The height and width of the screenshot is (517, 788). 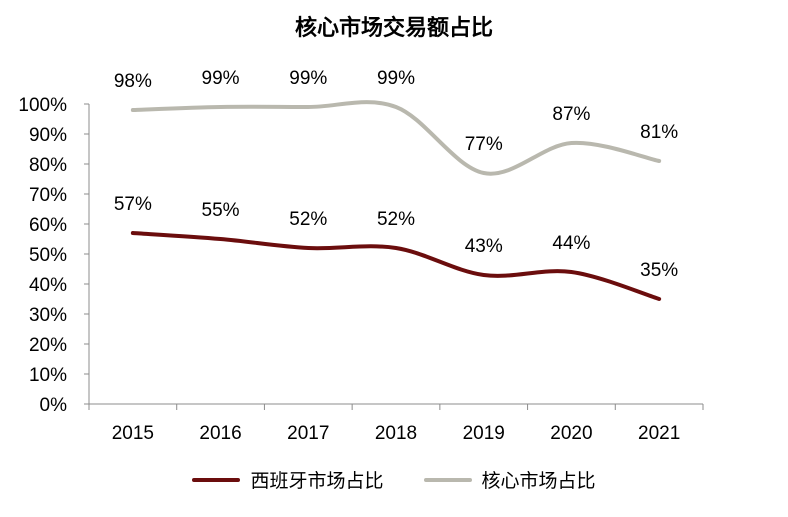 I want to click on chart-title: 核心市场交易额占比, so click(x=393, y=28).